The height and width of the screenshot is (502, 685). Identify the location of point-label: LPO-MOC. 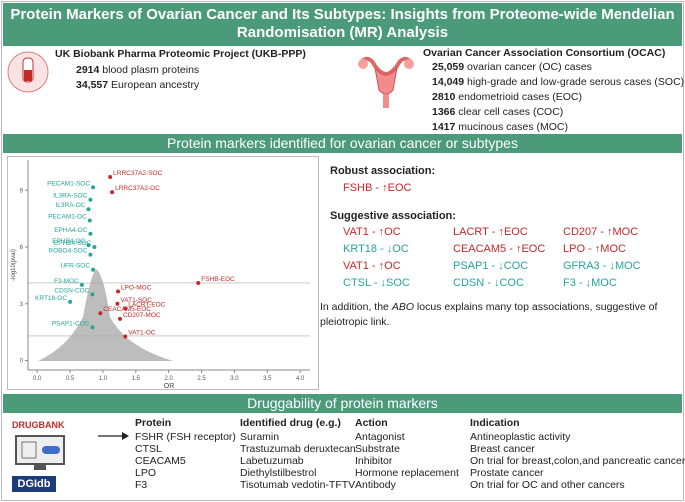
(136, 287).